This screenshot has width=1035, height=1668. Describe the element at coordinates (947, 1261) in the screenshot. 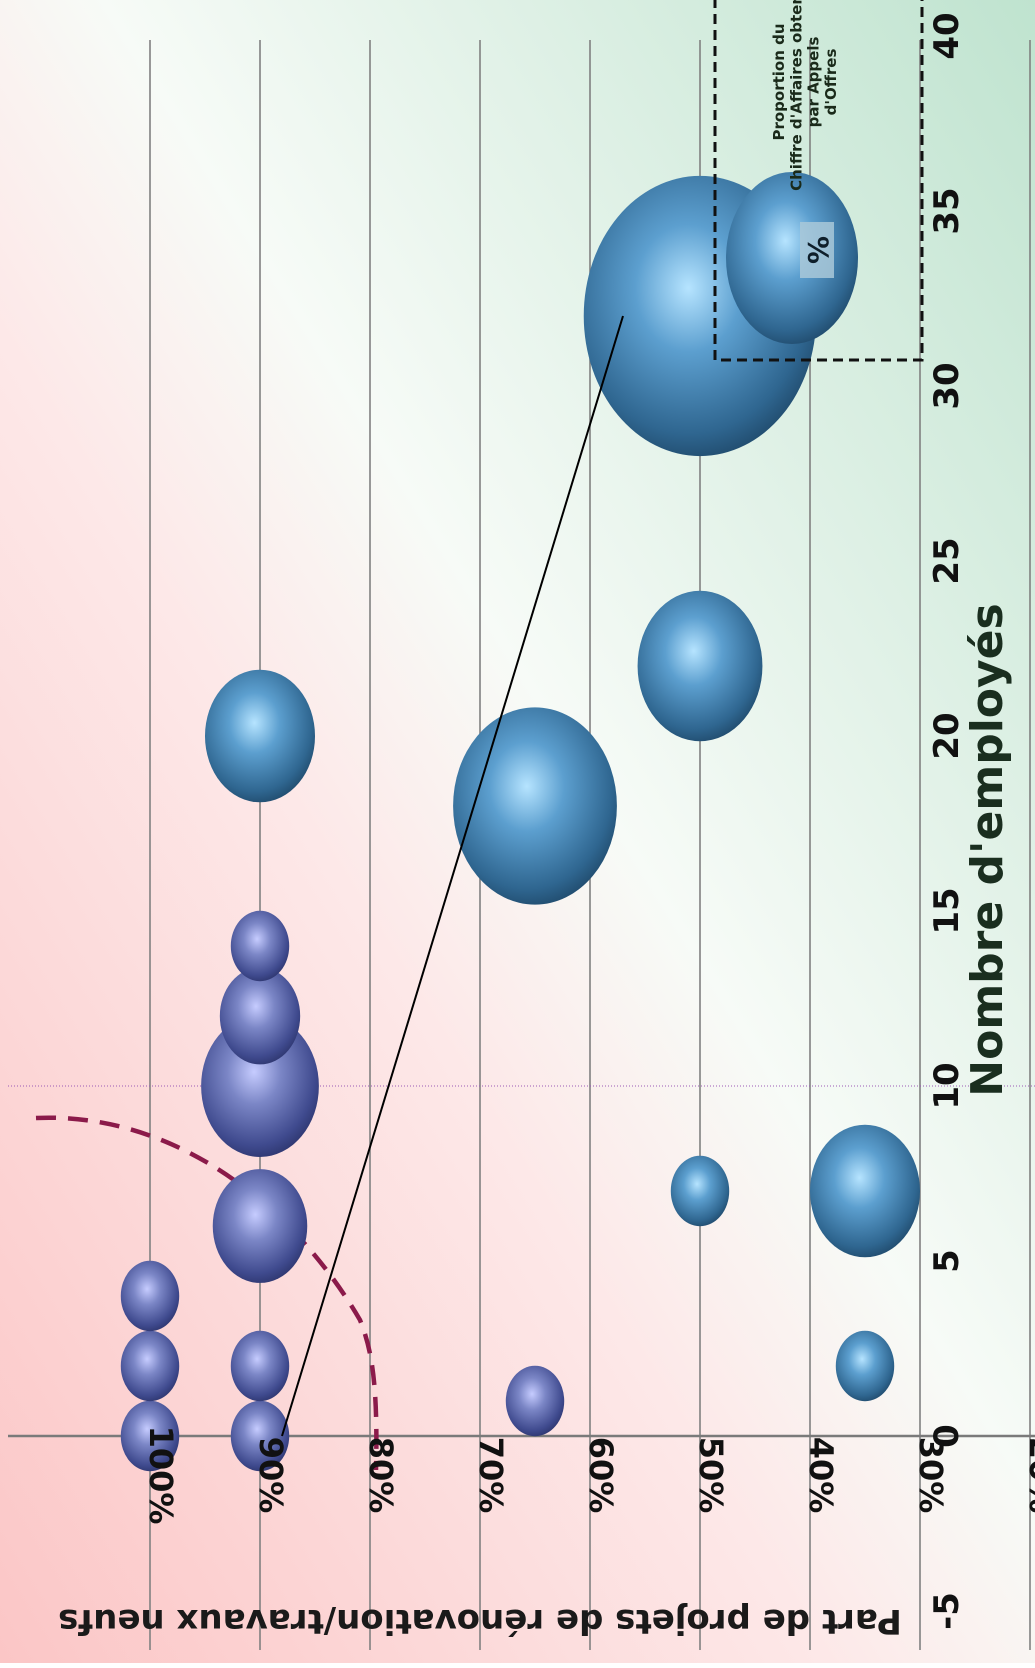

I see `x-tick-label: 5` at that location.